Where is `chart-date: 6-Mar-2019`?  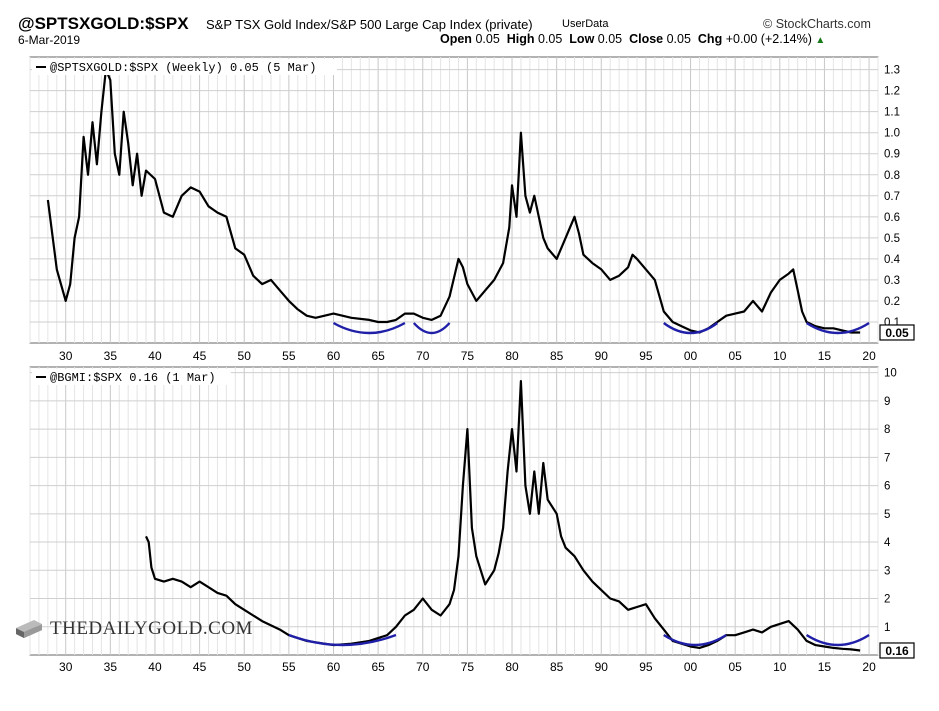
chart-date: 6-Mar-2019 is located at coordinates (49, 40).